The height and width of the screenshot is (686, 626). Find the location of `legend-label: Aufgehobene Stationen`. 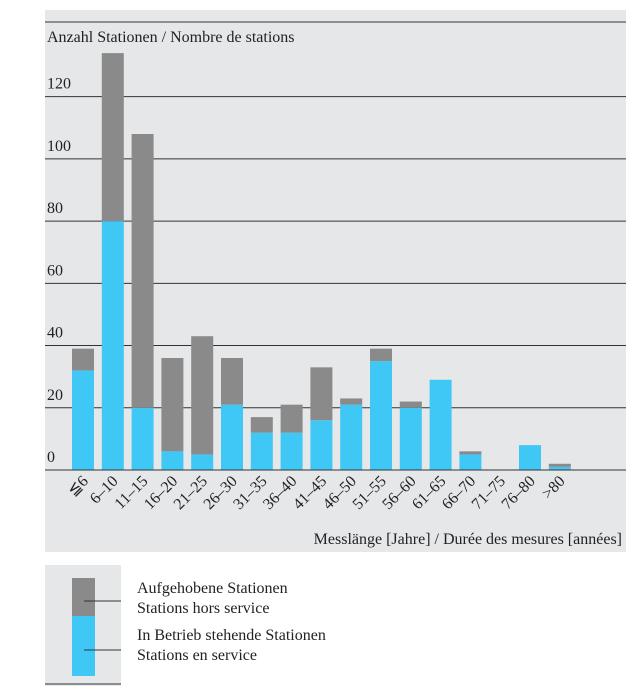

legend-label: Aufgehobene Stationen is located at coordinates (212, 588).